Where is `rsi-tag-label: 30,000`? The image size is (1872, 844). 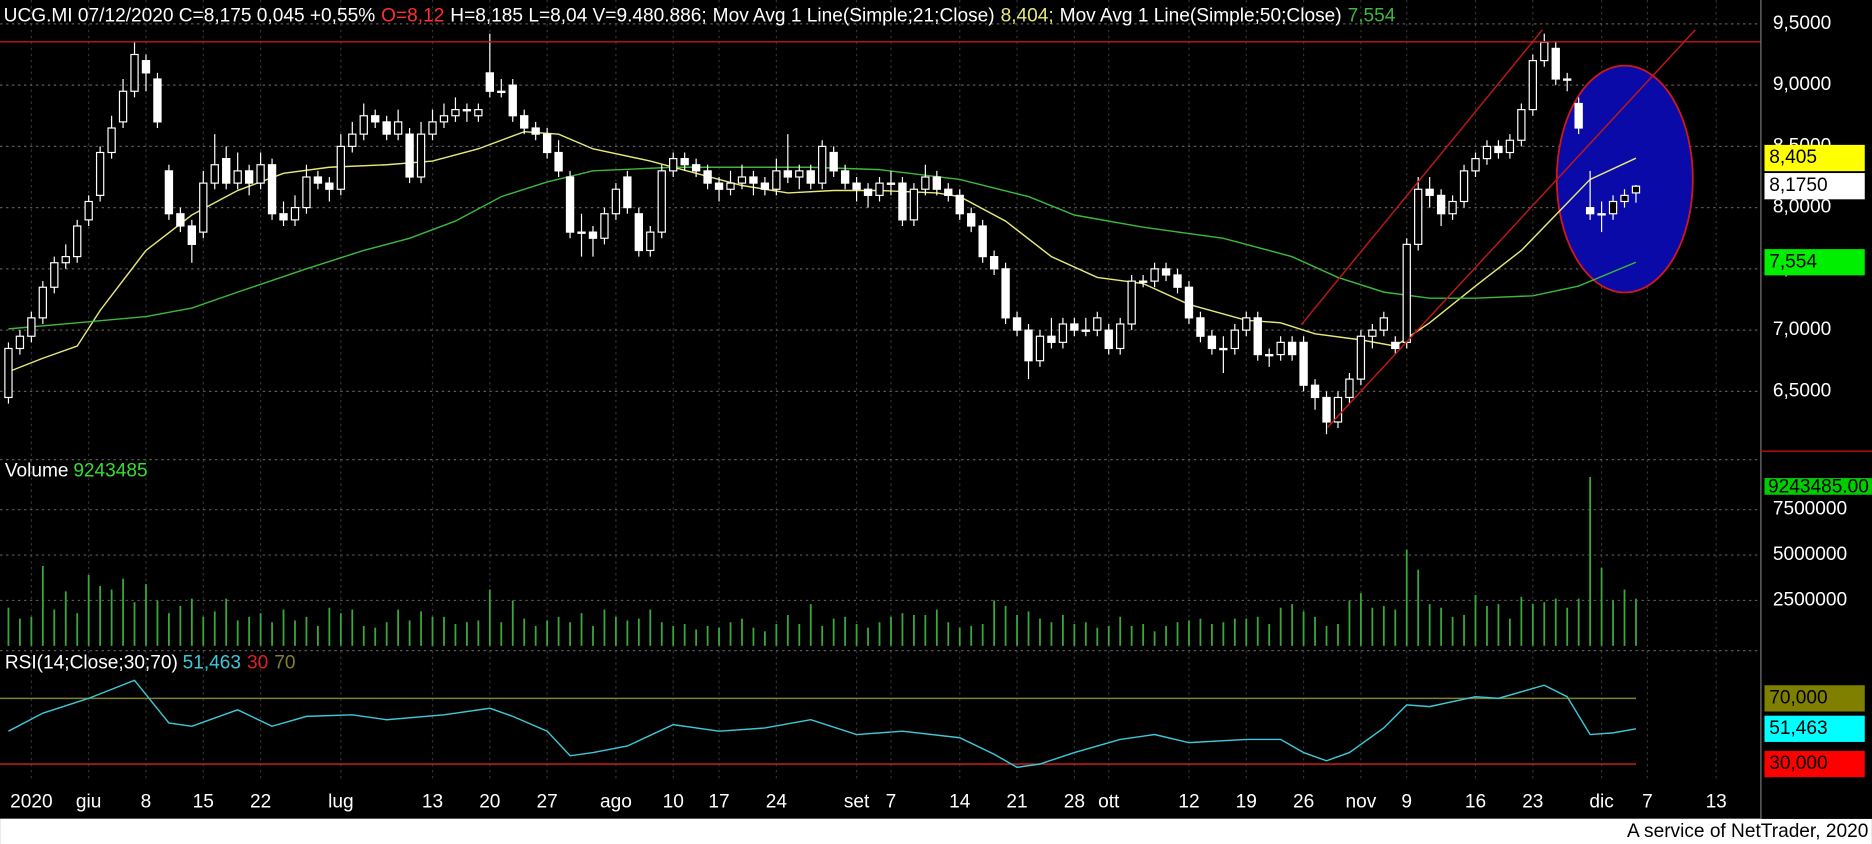
rsi-tag-label: 30,000 is located at coordinates (1798, 763).